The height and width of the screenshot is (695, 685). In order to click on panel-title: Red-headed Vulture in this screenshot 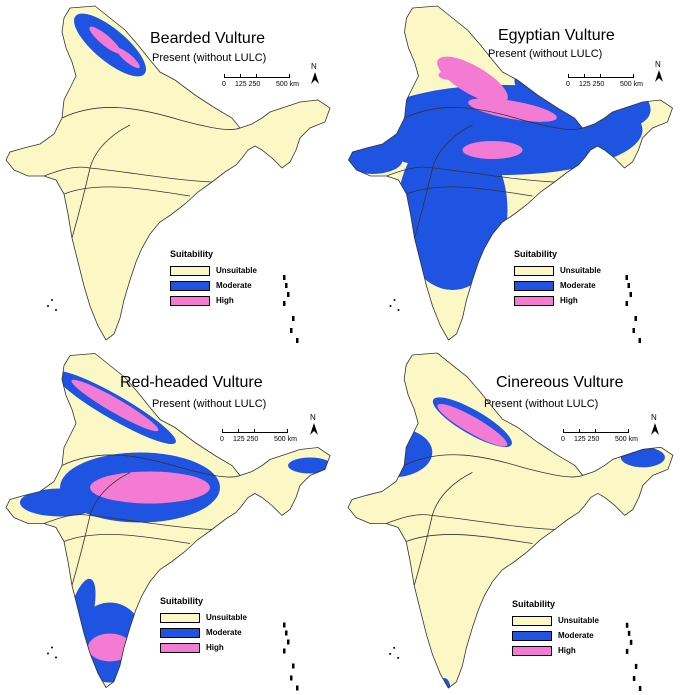, I will do `click(191, 382)`.